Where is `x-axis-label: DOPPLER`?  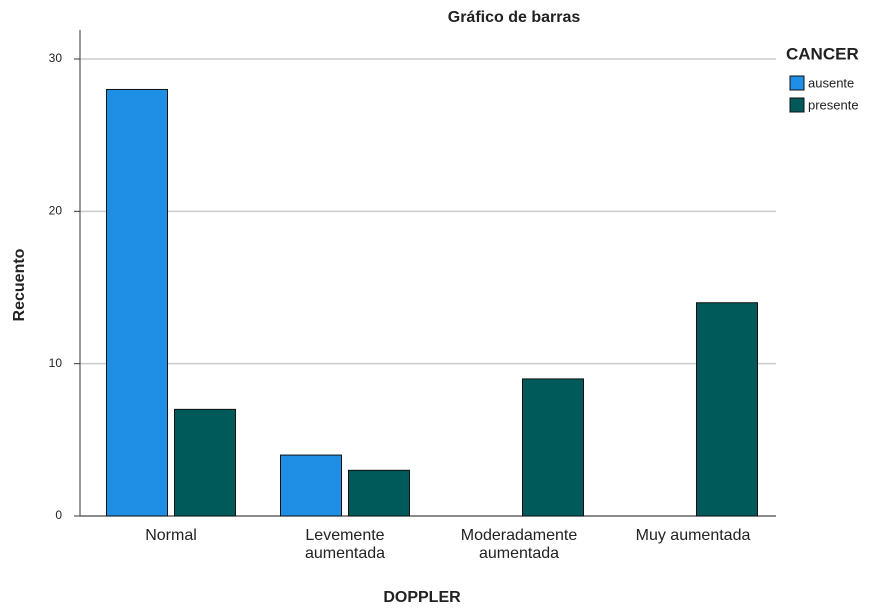
x-axis-label: DOPPLER is located at coordinates (422, 597).